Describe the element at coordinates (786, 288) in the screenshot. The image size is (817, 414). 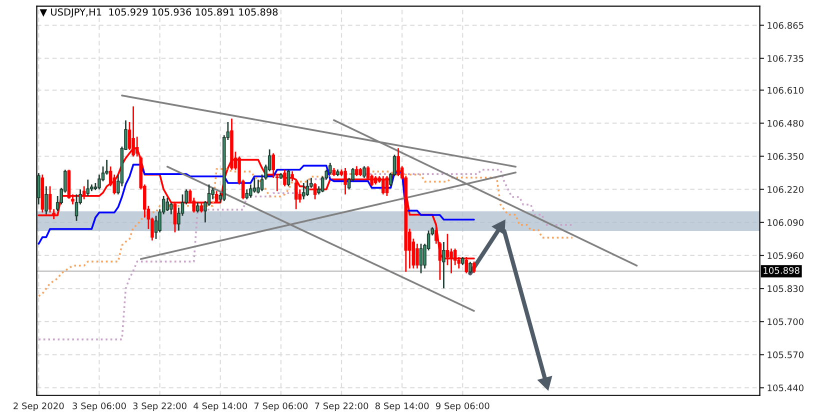
I see `y-tick-label: 105.830` at that location.